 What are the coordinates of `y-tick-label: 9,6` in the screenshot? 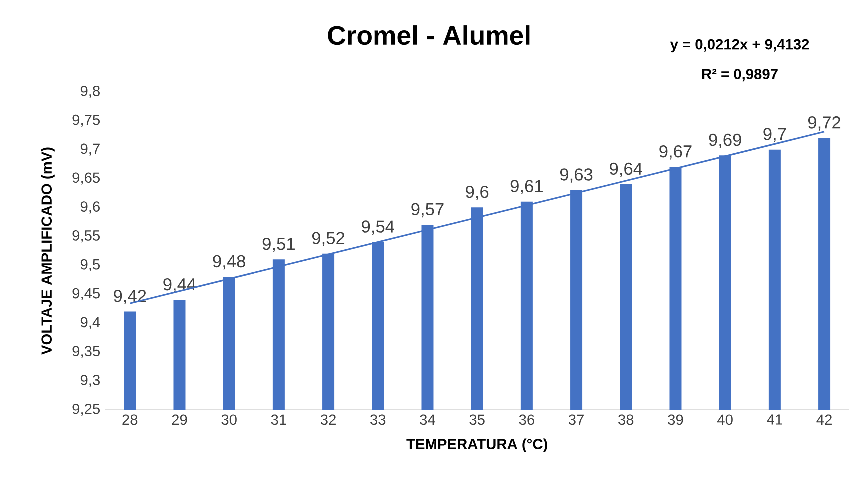 It's located at (90, 208).